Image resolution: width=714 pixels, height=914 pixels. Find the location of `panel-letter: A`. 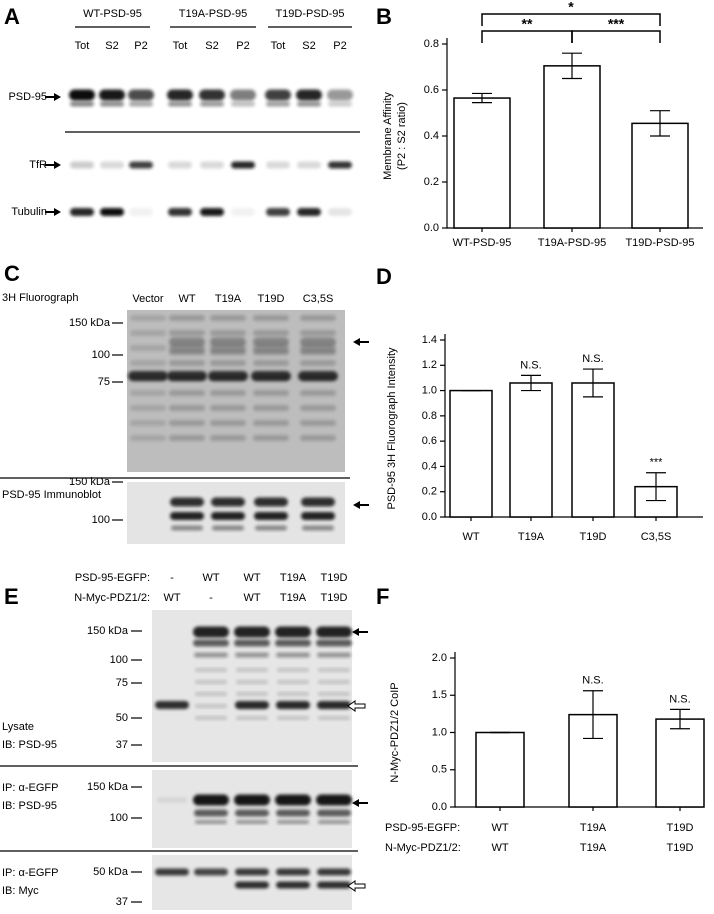

panel-letter: A is located at coordinates (12, 16).